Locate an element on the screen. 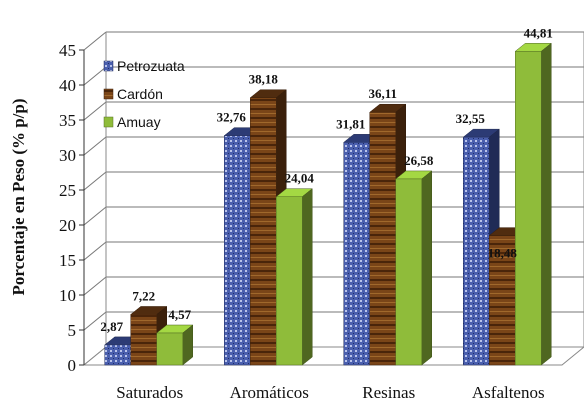 Image resolution: width=584 pixels, height=406 pixels. legend-label: Amuay is located at coordinates (139, 122).